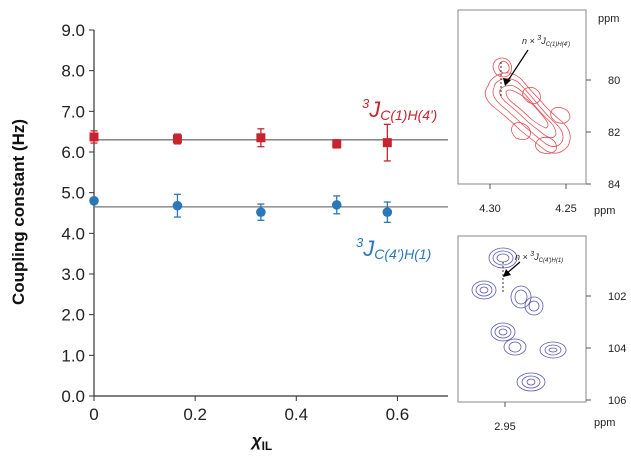  I want to click on y-tick-label: 7.0, so click(73, 111).